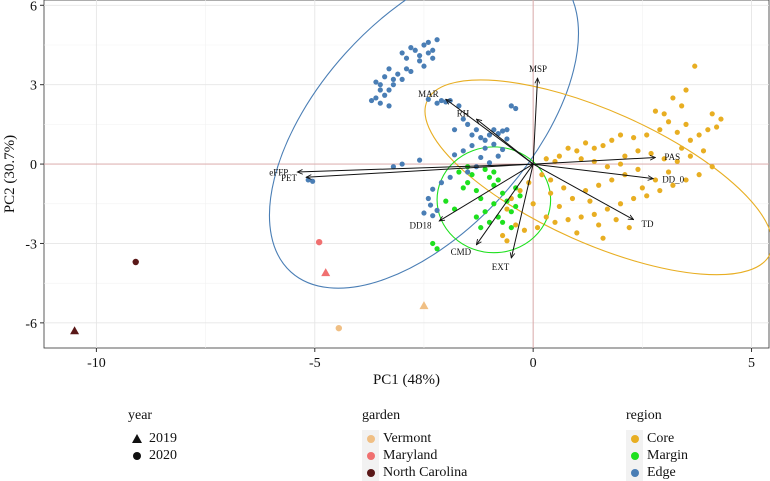 The width and height of the screenshot is (770, 481). I want to click on y-tick-label: 3, so click(33, 86).